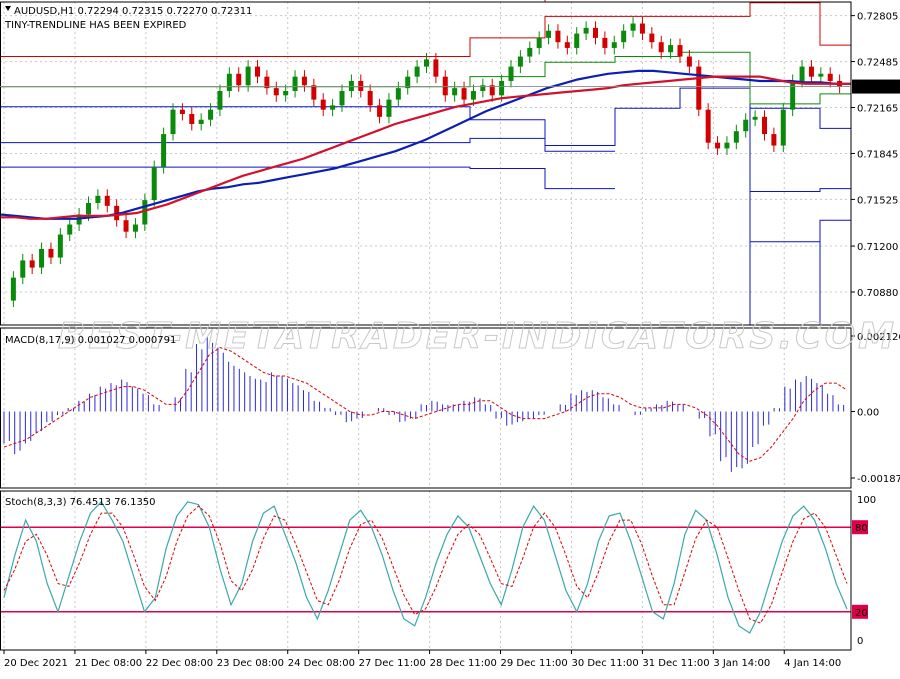  What do you see at coordinates (785, 205) in the screenshot?
I see `lower-band-drop` at bounding box center [785, 205].